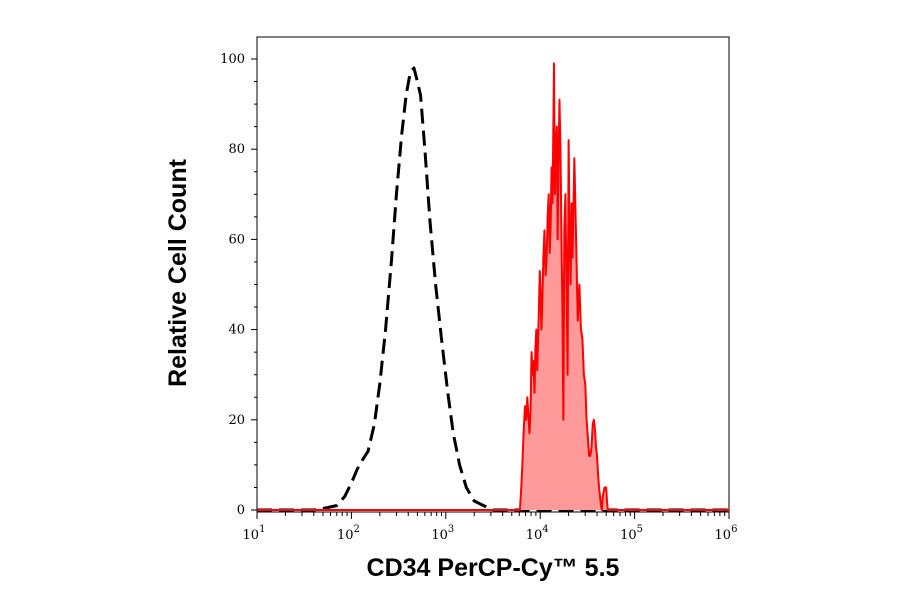  I want to click on x-tick-exponent: 5, so click(640, 529).